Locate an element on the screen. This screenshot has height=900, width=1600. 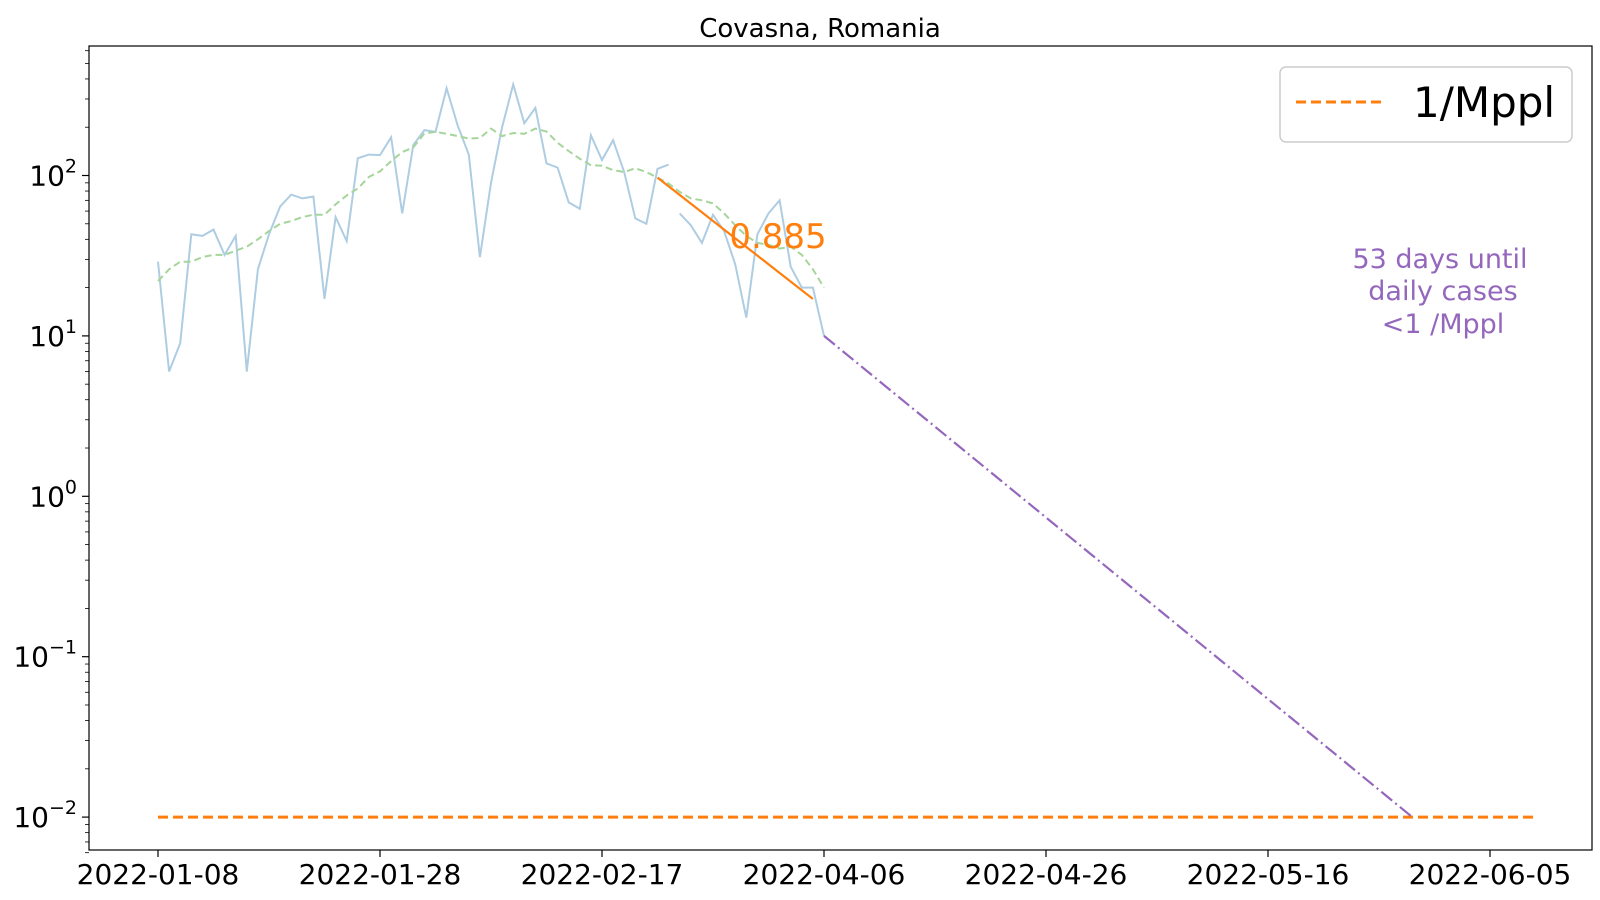
annotation-line-2: daily cases is located at coordinates (1442, 291).